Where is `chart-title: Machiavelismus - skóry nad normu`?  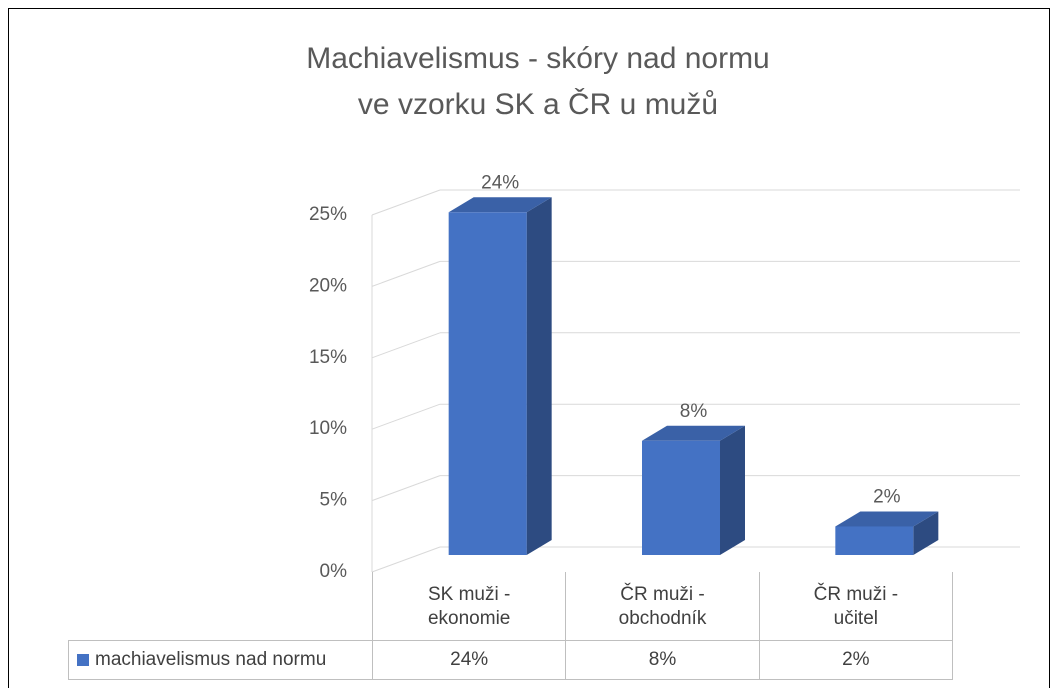 chart-title: Machiavelismus - skóry nad normu is located at coordinates (538, 58).